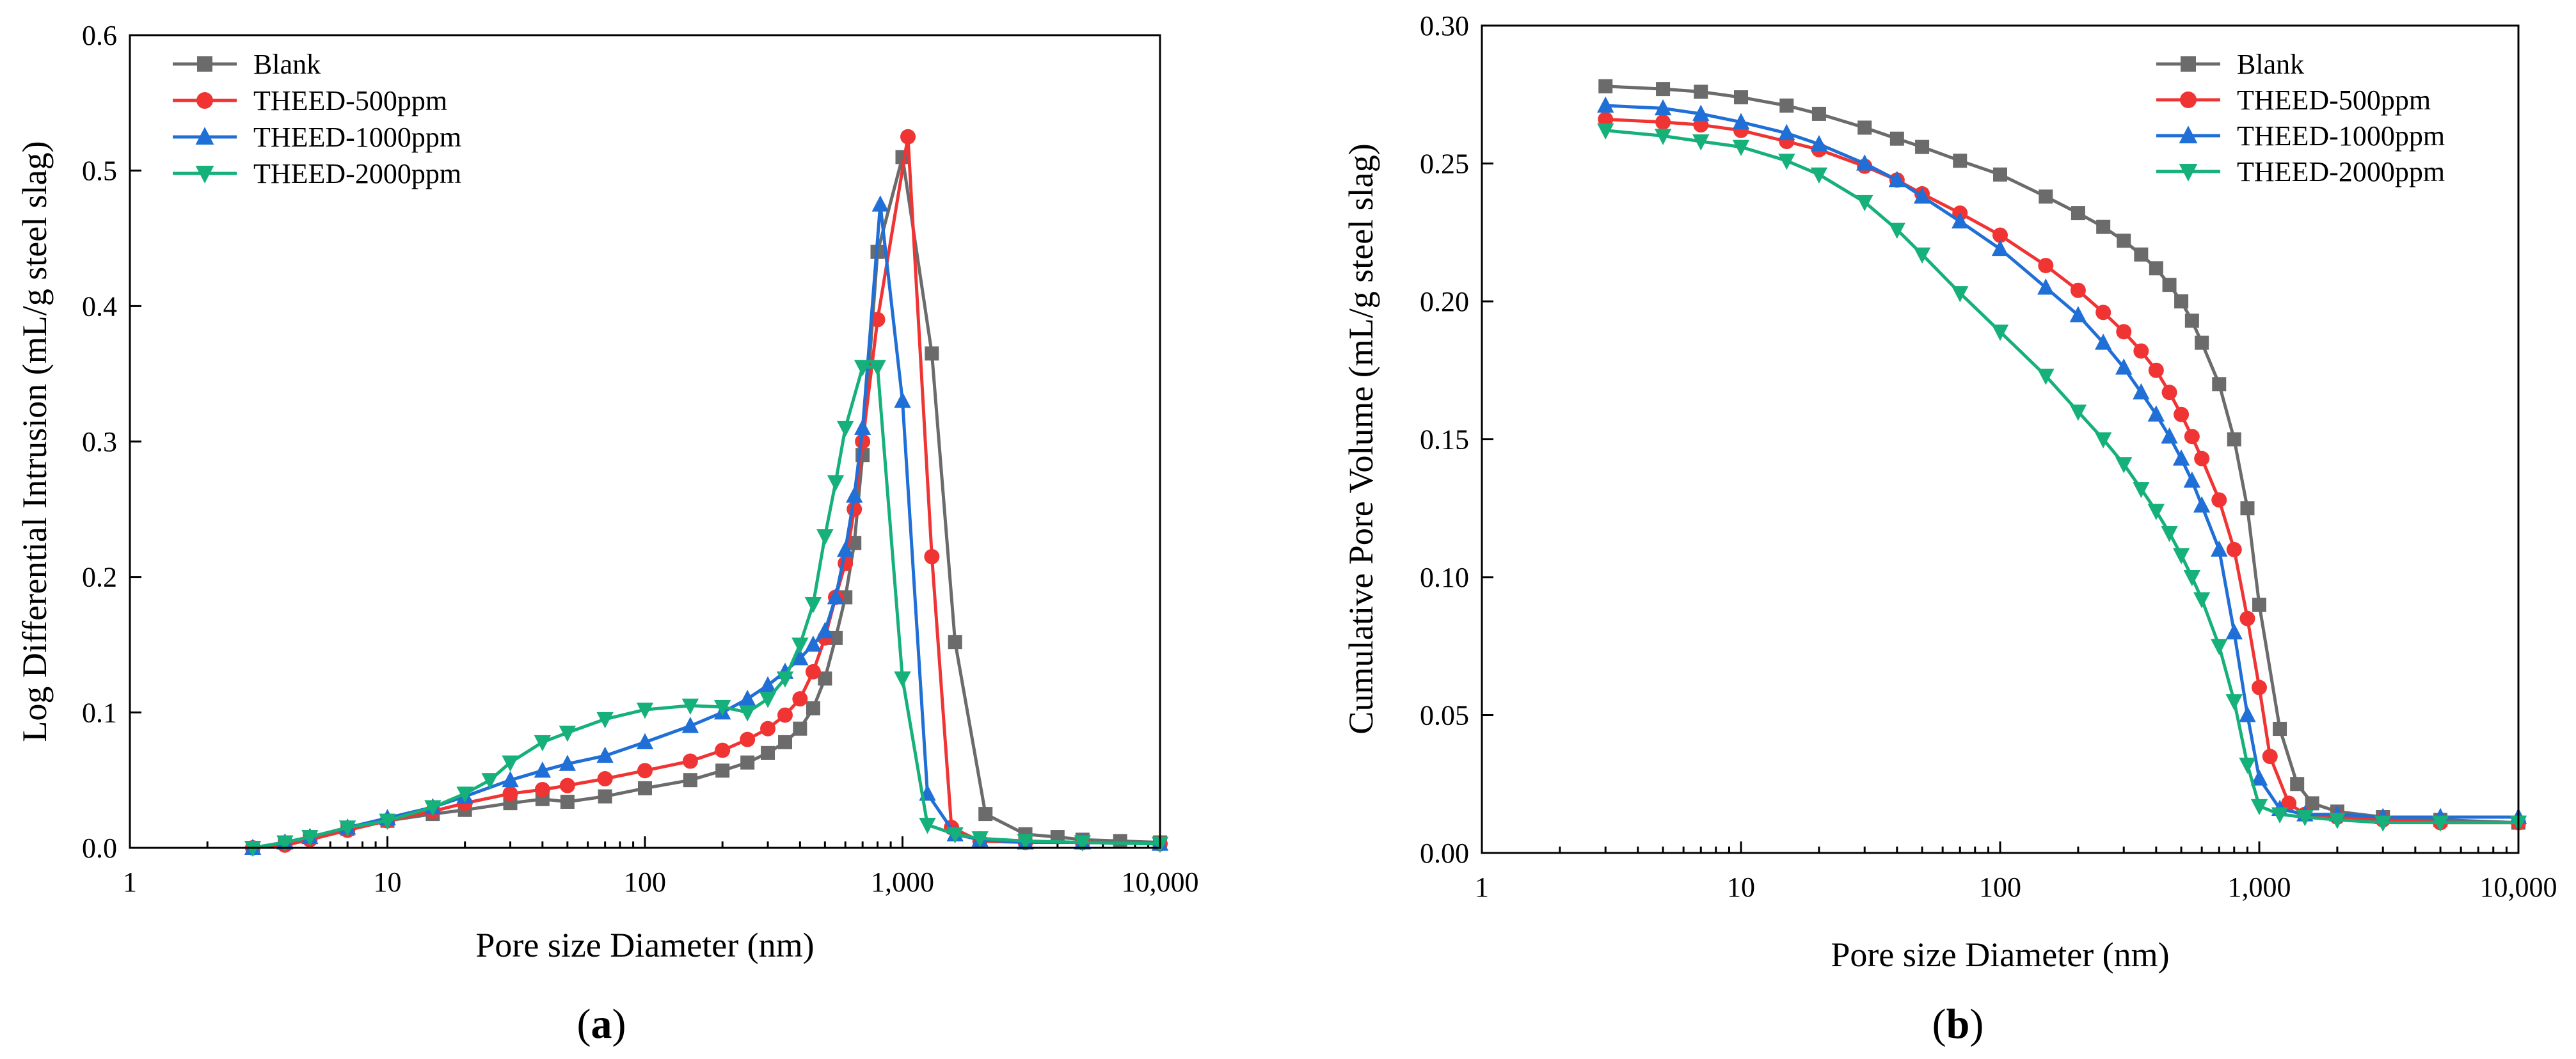  Describe the element at coordinates (2260, 888) in the screenshot. I see `x-tick-label: 1,000` at that location.